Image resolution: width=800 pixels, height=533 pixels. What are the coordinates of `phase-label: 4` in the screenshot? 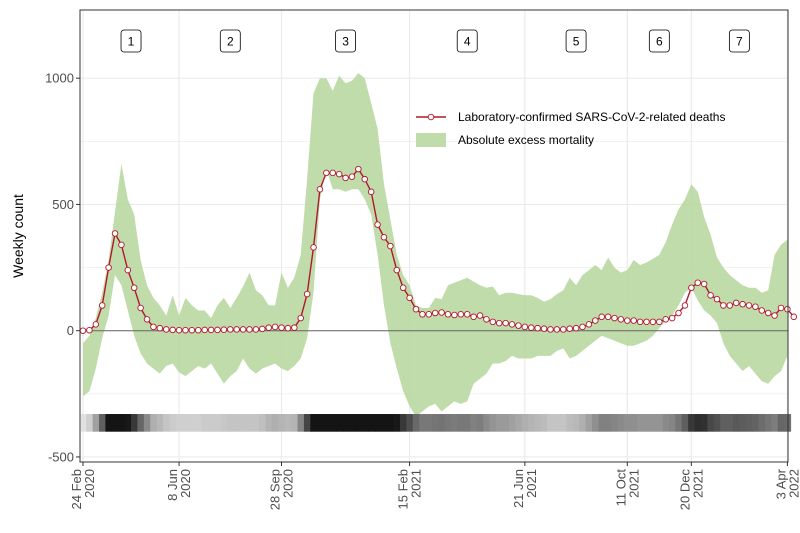 It's located at (467, 42).